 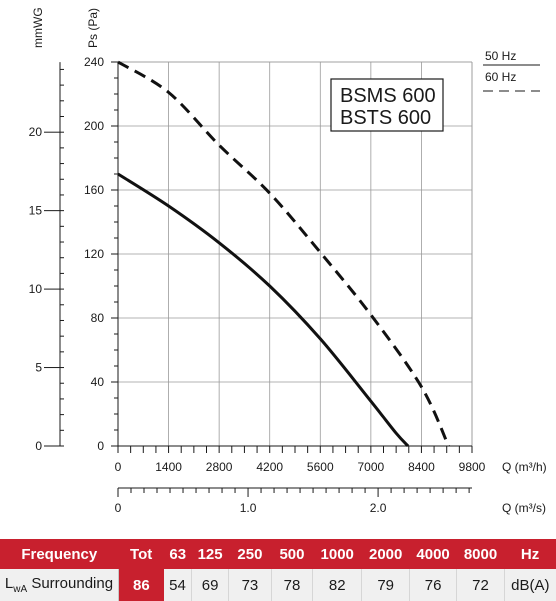 What do you see at coordinates (141, 585) in the screenshot?
I see `tot-value: 86` at bounding box center [141, 585].